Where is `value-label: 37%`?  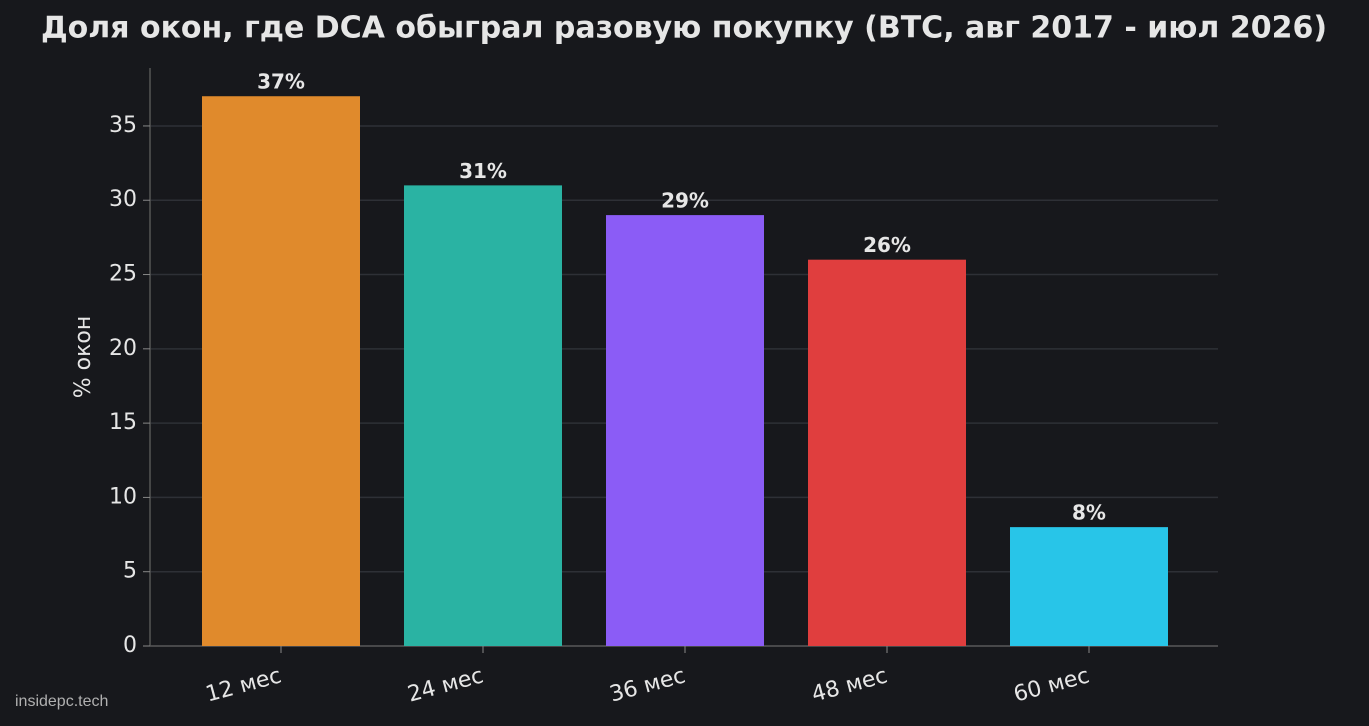 value-label: 37% is located at coordinates (281, 82).